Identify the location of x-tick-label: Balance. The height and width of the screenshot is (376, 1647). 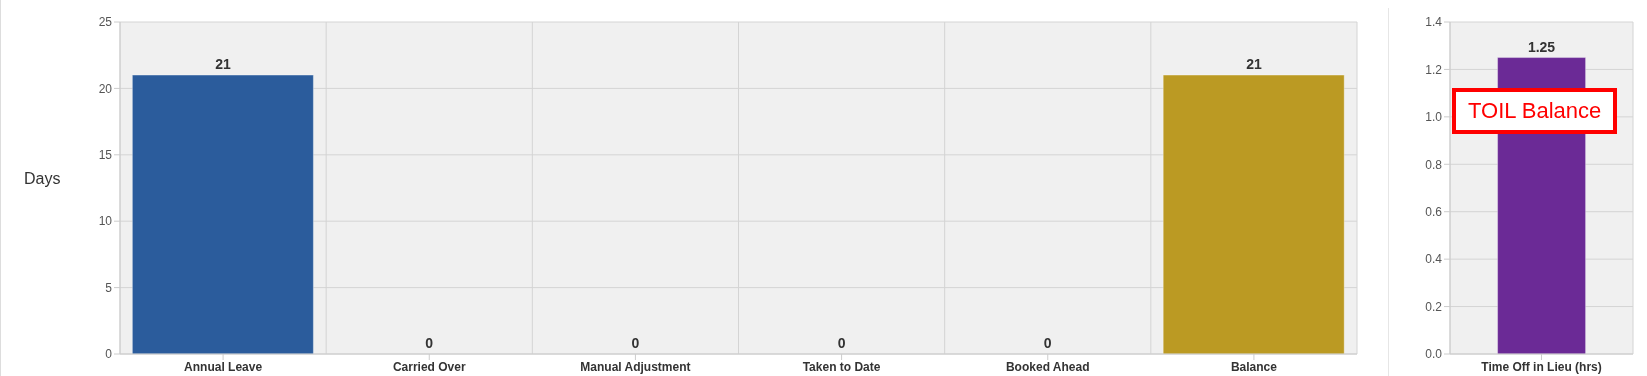
(1254, 366).